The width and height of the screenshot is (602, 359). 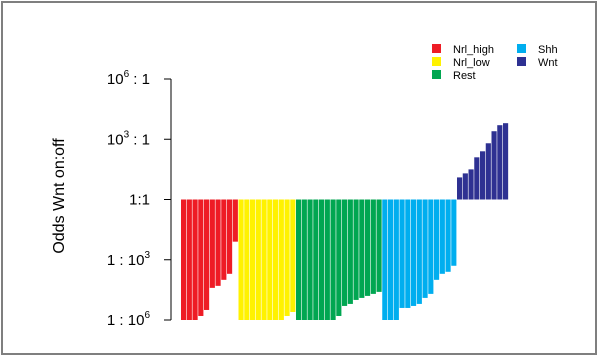 I want to click on y-tick-label: 103 : 1, so click(x=128, y=138).